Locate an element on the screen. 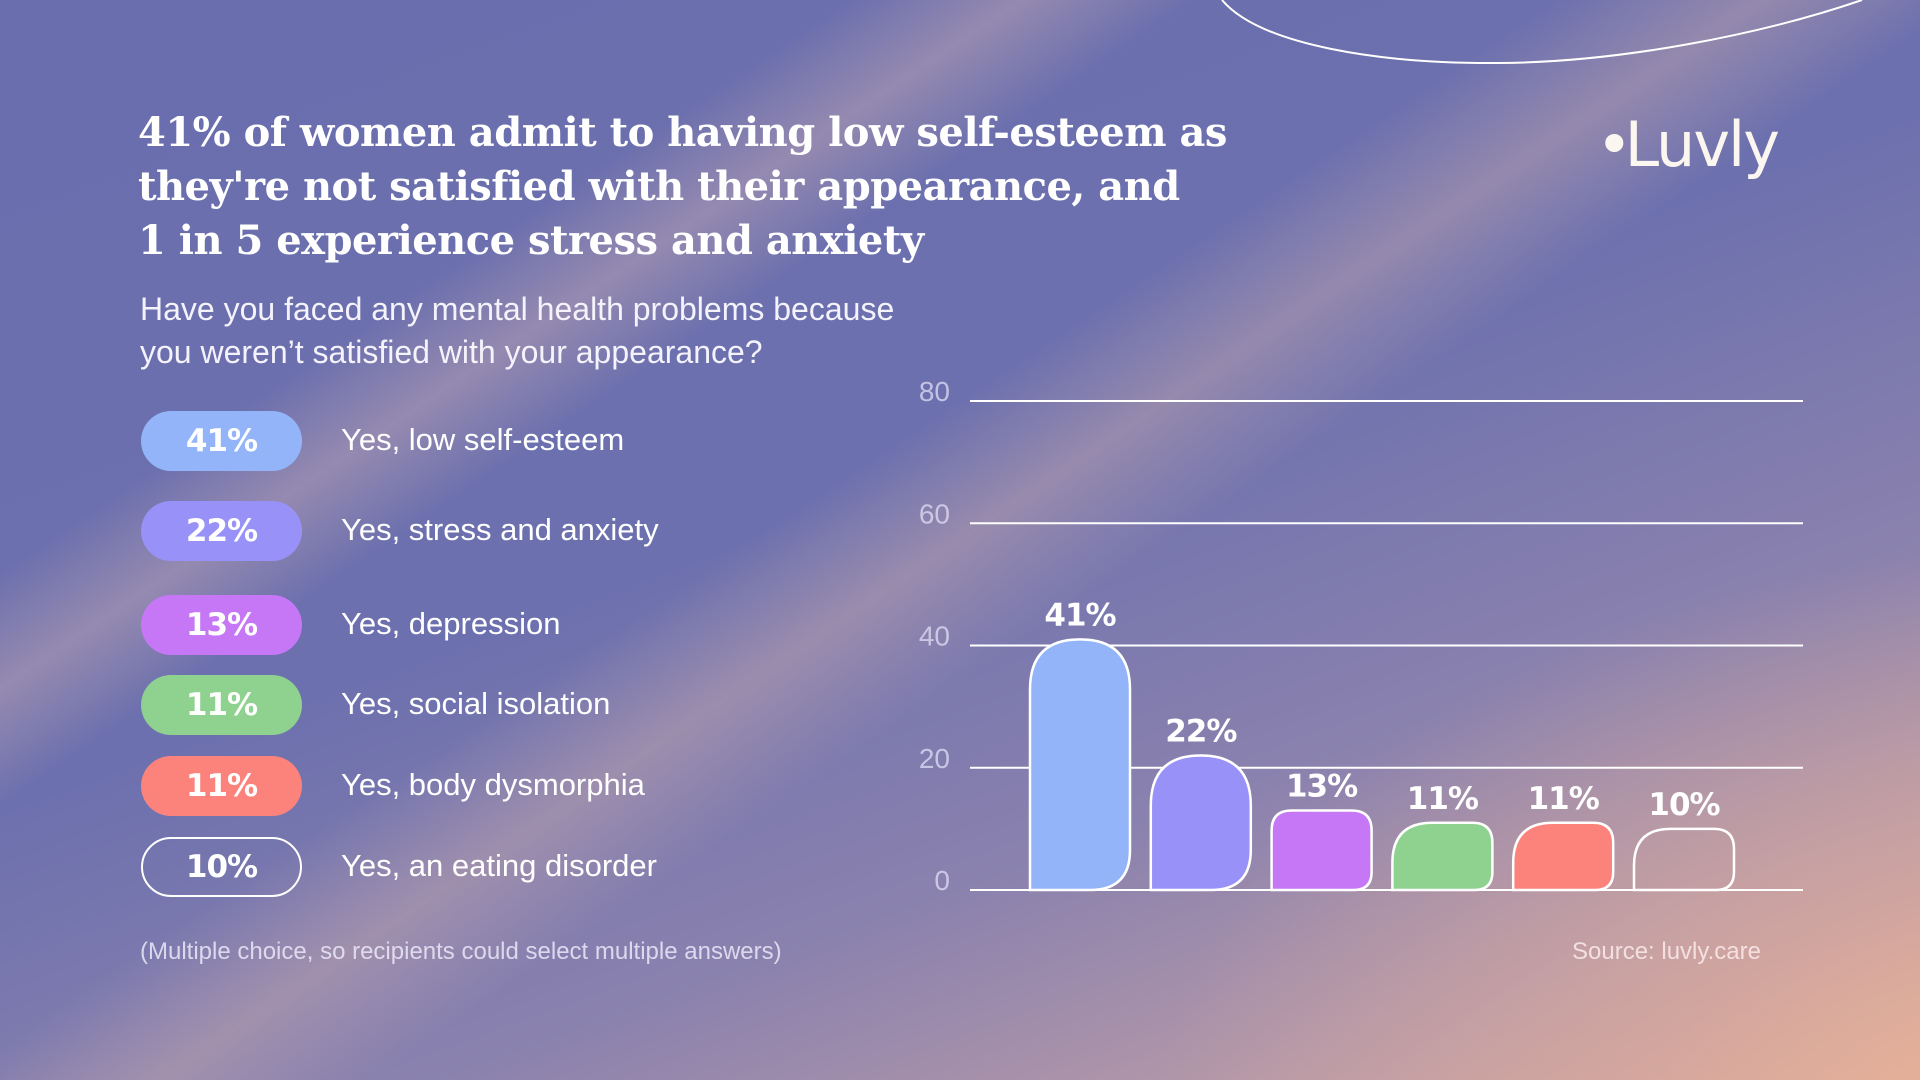 Image resolution: width=1920 pixels, height=1080 pixels. legend-item: 10% Yes, an eating disorder is located at coordinates (491, 867).